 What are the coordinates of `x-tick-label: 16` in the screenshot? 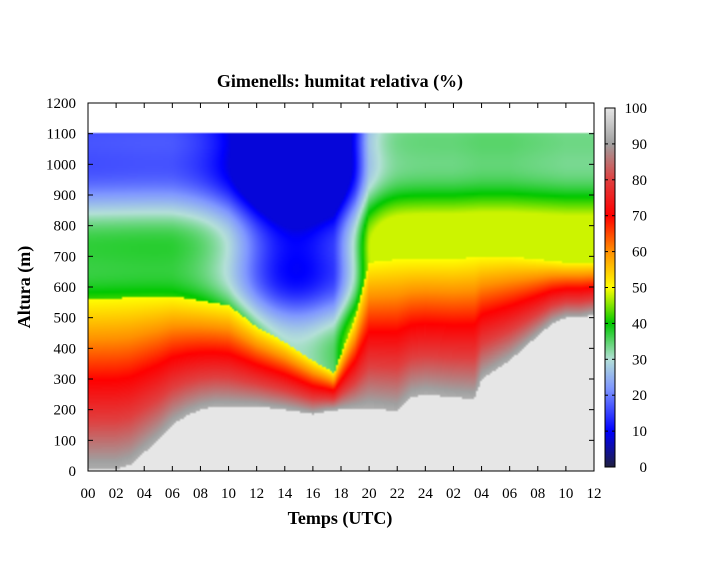 It's located at (313, 494).